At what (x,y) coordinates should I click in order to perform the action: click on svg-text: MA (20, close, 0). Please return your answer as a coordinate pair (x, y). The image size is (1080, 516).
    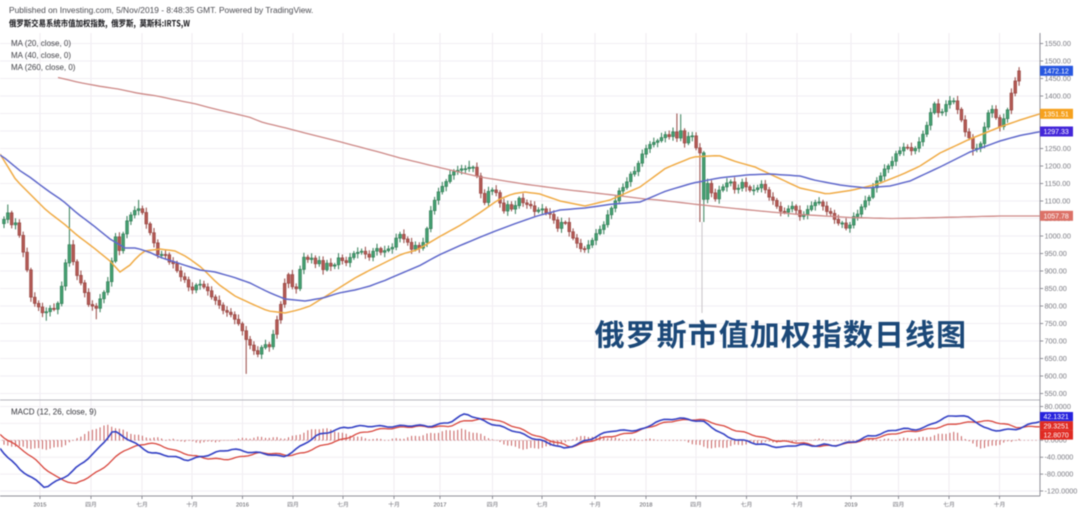
    Looking at the image, I should click on (41, 43).